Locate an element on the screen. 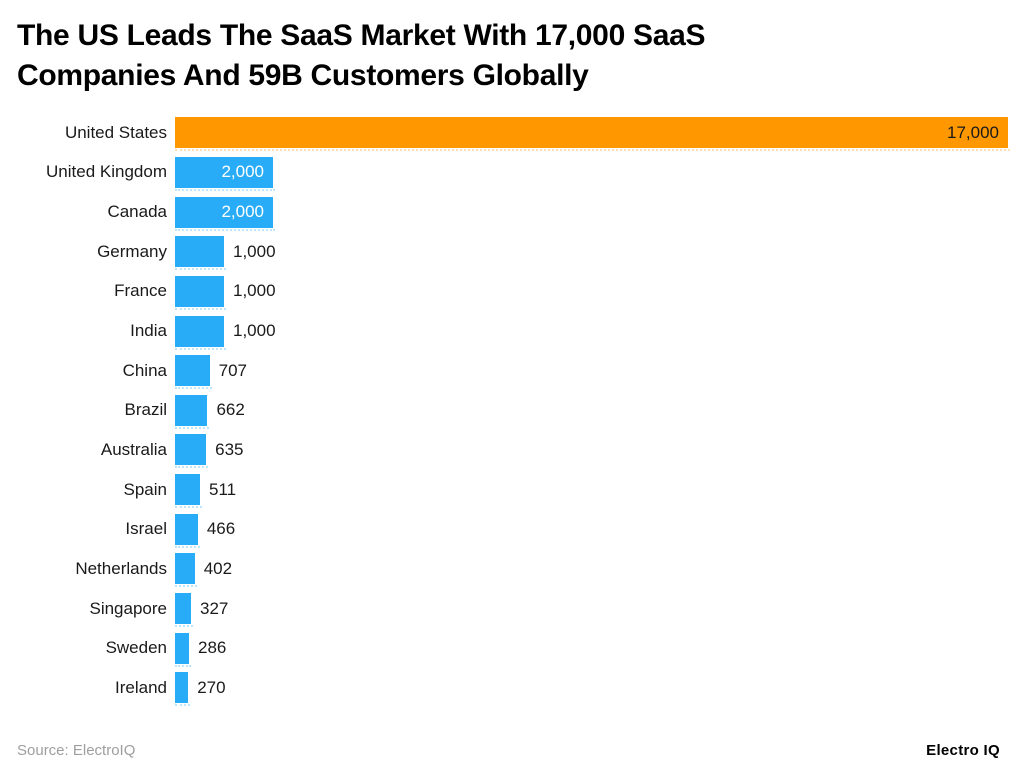 The width and height of the screenshot is (1024, 774). category-label: Sweden is located at coordinates (136, 648).